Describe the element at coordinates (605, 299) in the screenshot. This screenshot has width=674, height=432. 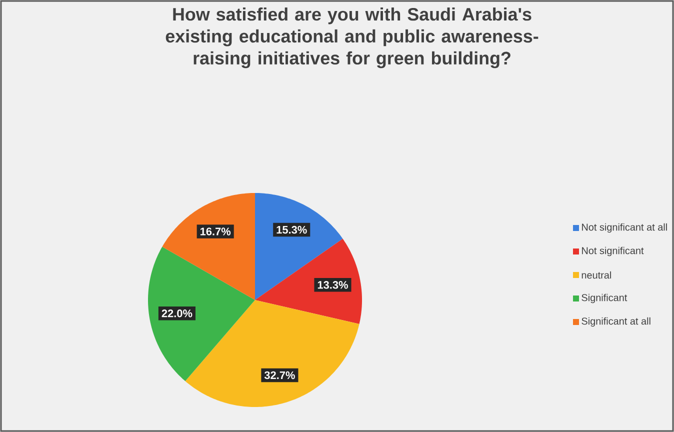
I see `legend-label: Significant` at that location.